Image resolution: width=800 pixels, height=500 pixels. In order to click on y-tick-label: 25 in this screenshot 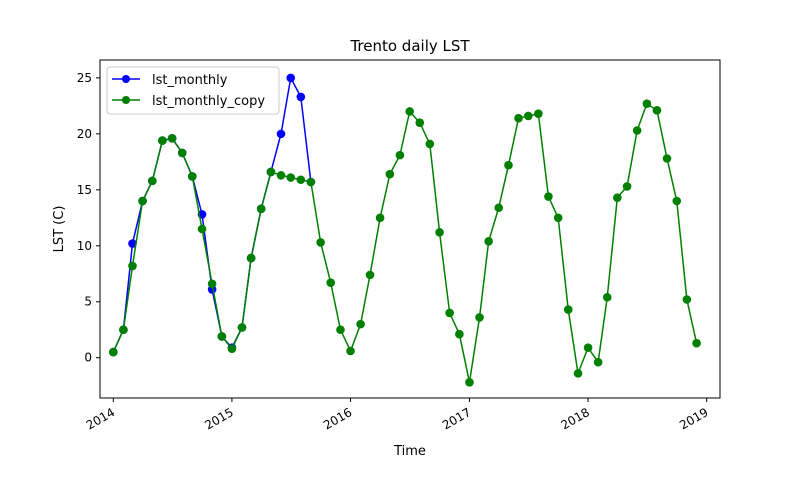, I will do `click(84, 78)`.